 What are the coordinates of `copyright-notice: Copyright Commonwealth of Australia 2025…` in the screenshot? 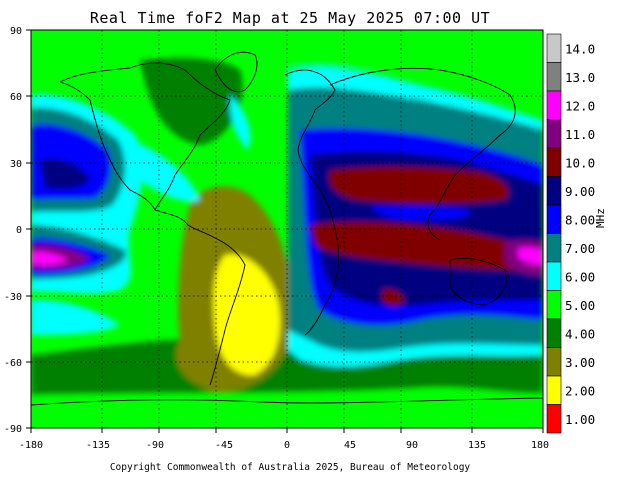 It's located at (290, 467).